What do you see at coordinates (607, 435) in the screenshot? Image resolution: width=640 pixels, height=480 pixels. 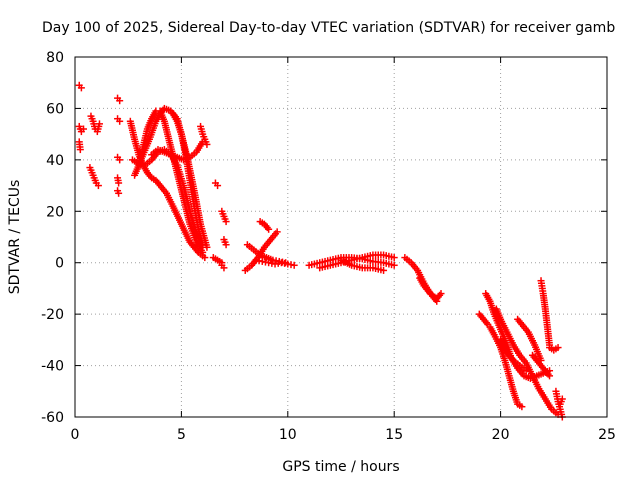 I see `x-tick-label: 25` at bounding box center [607, 435].